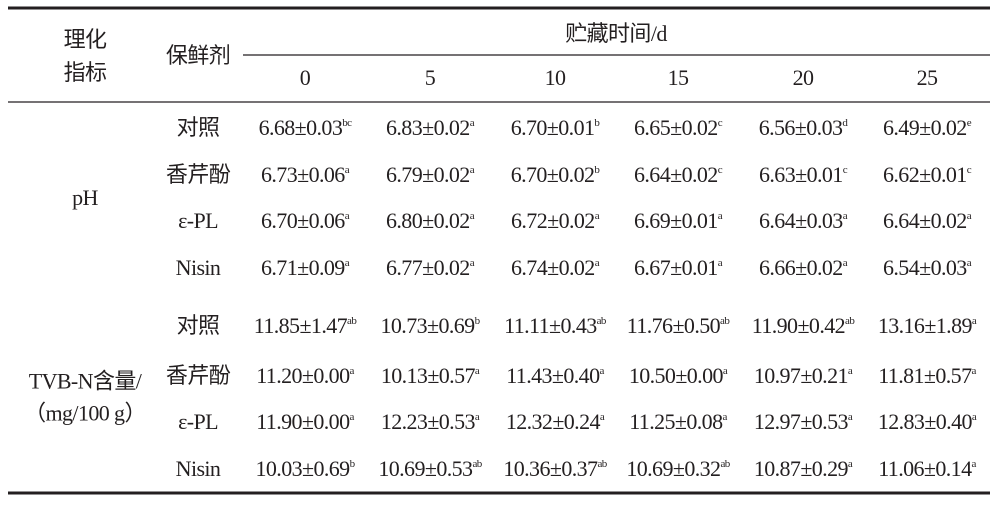  I want to click on cell: 6.70±0.01b, so click(556, 127).